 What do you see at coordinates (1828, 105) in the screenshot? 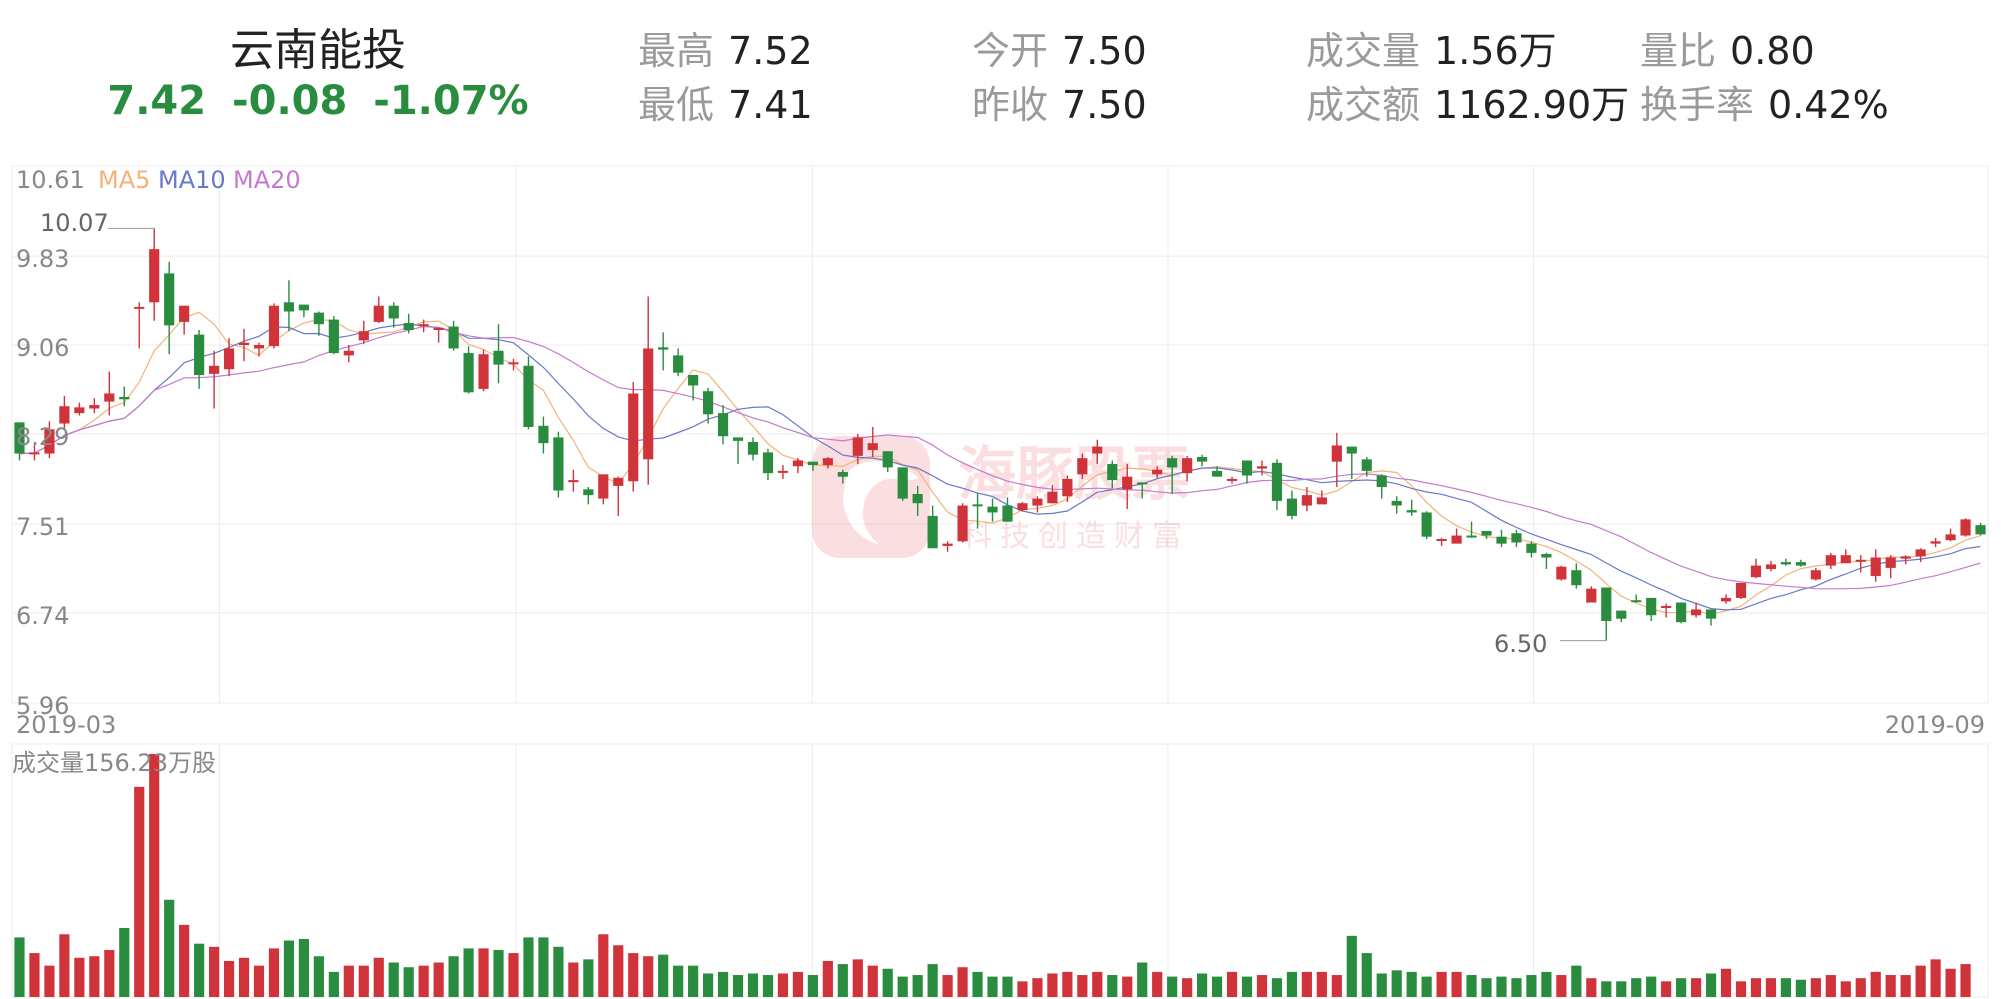
I see `stat-turnover-rate-value: 0.42%` at bounding box center [1828, 105].